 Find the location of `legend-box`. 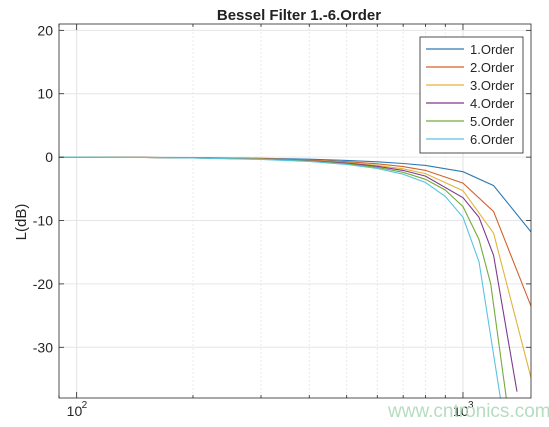

legend-box is located at coordinates (471, 95).